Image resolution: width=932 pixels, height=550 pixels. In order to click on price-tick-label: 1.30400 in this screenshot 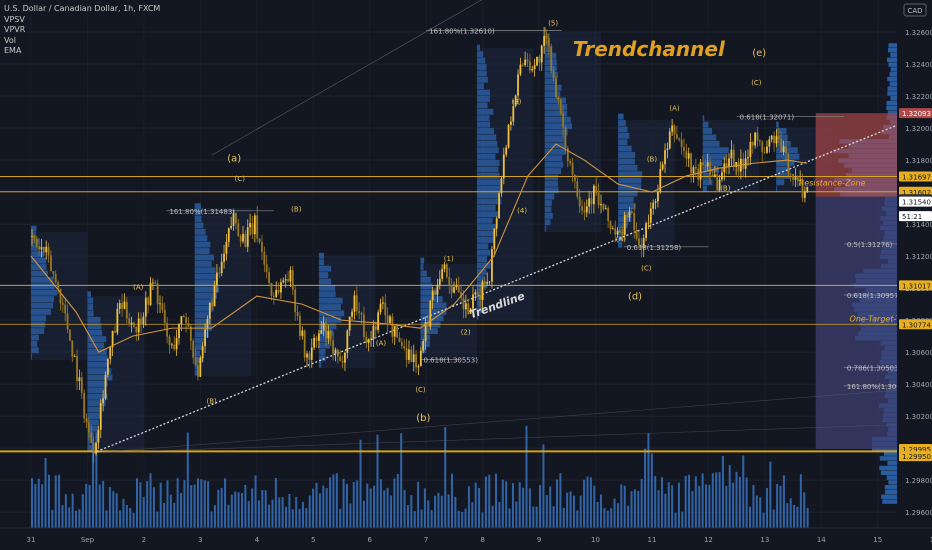, I will do `click(918, 385)`.